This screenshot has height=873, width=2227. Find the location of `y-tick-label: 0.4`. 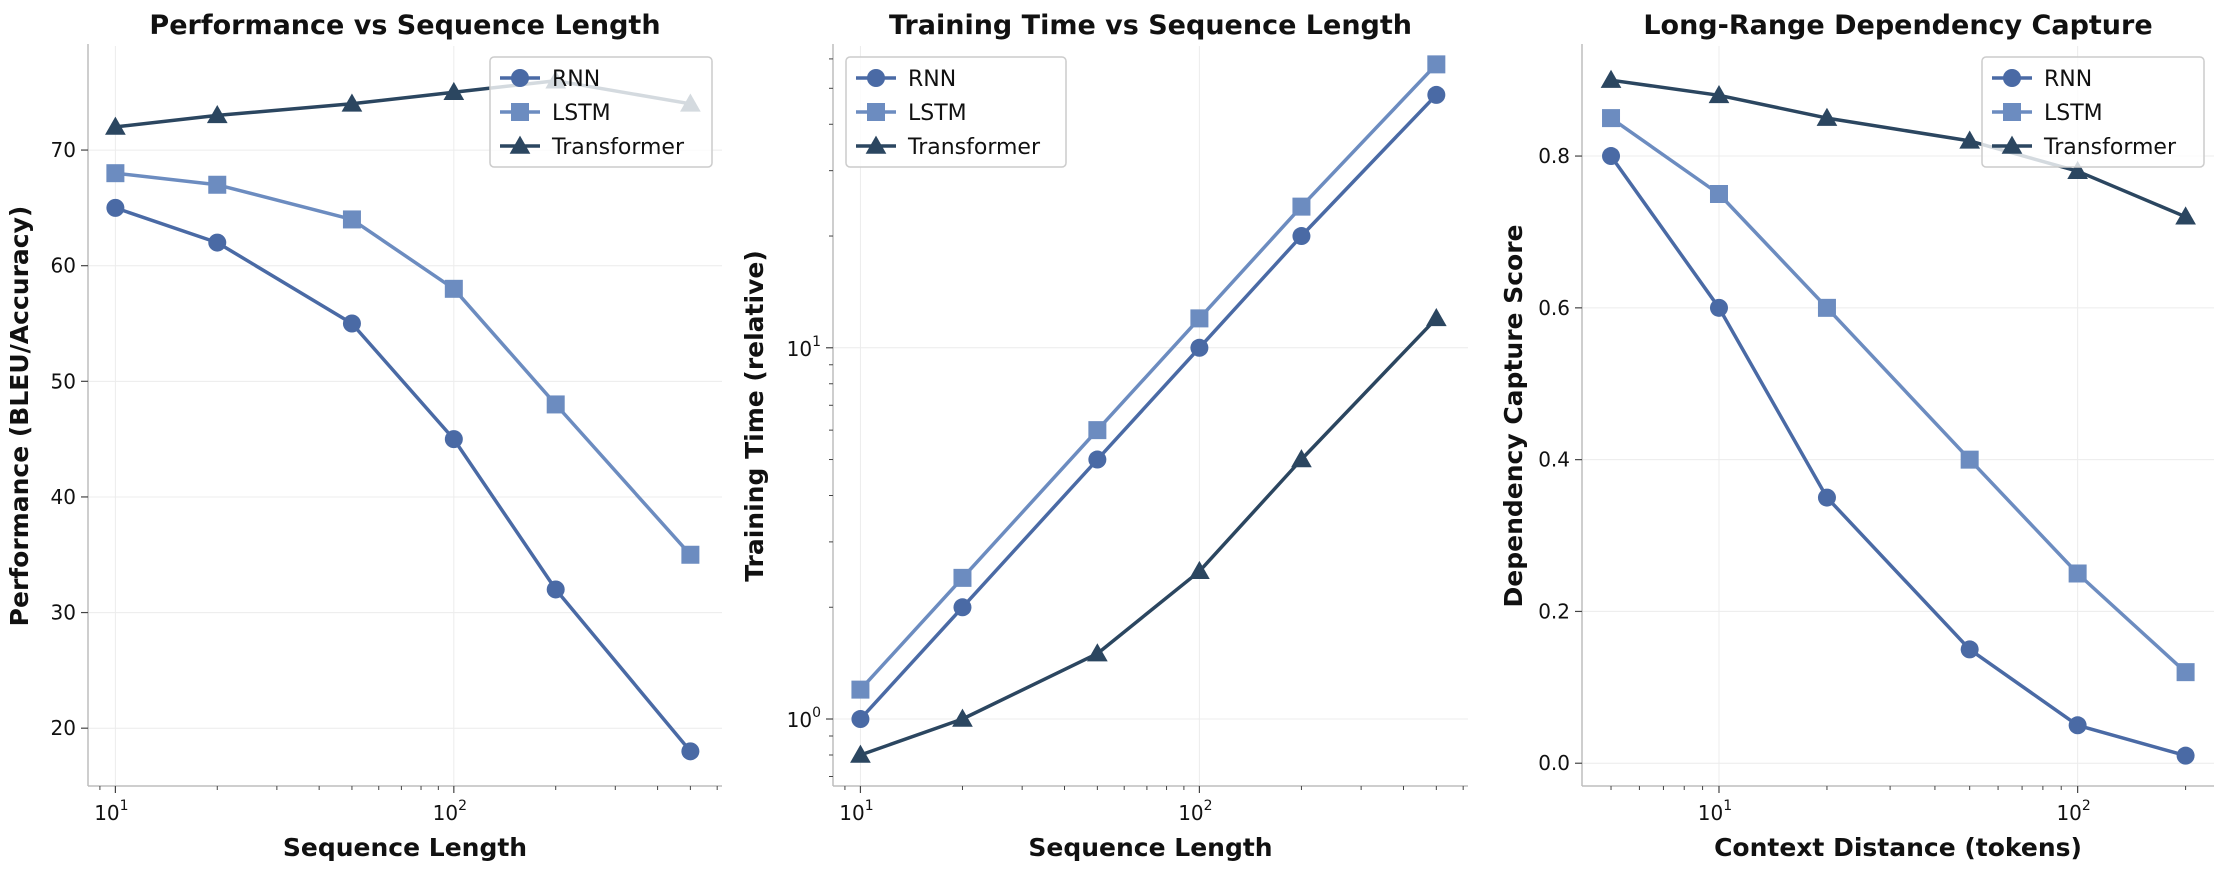

y-tick-label: 0.4 is located at coordinates (1554, 460).